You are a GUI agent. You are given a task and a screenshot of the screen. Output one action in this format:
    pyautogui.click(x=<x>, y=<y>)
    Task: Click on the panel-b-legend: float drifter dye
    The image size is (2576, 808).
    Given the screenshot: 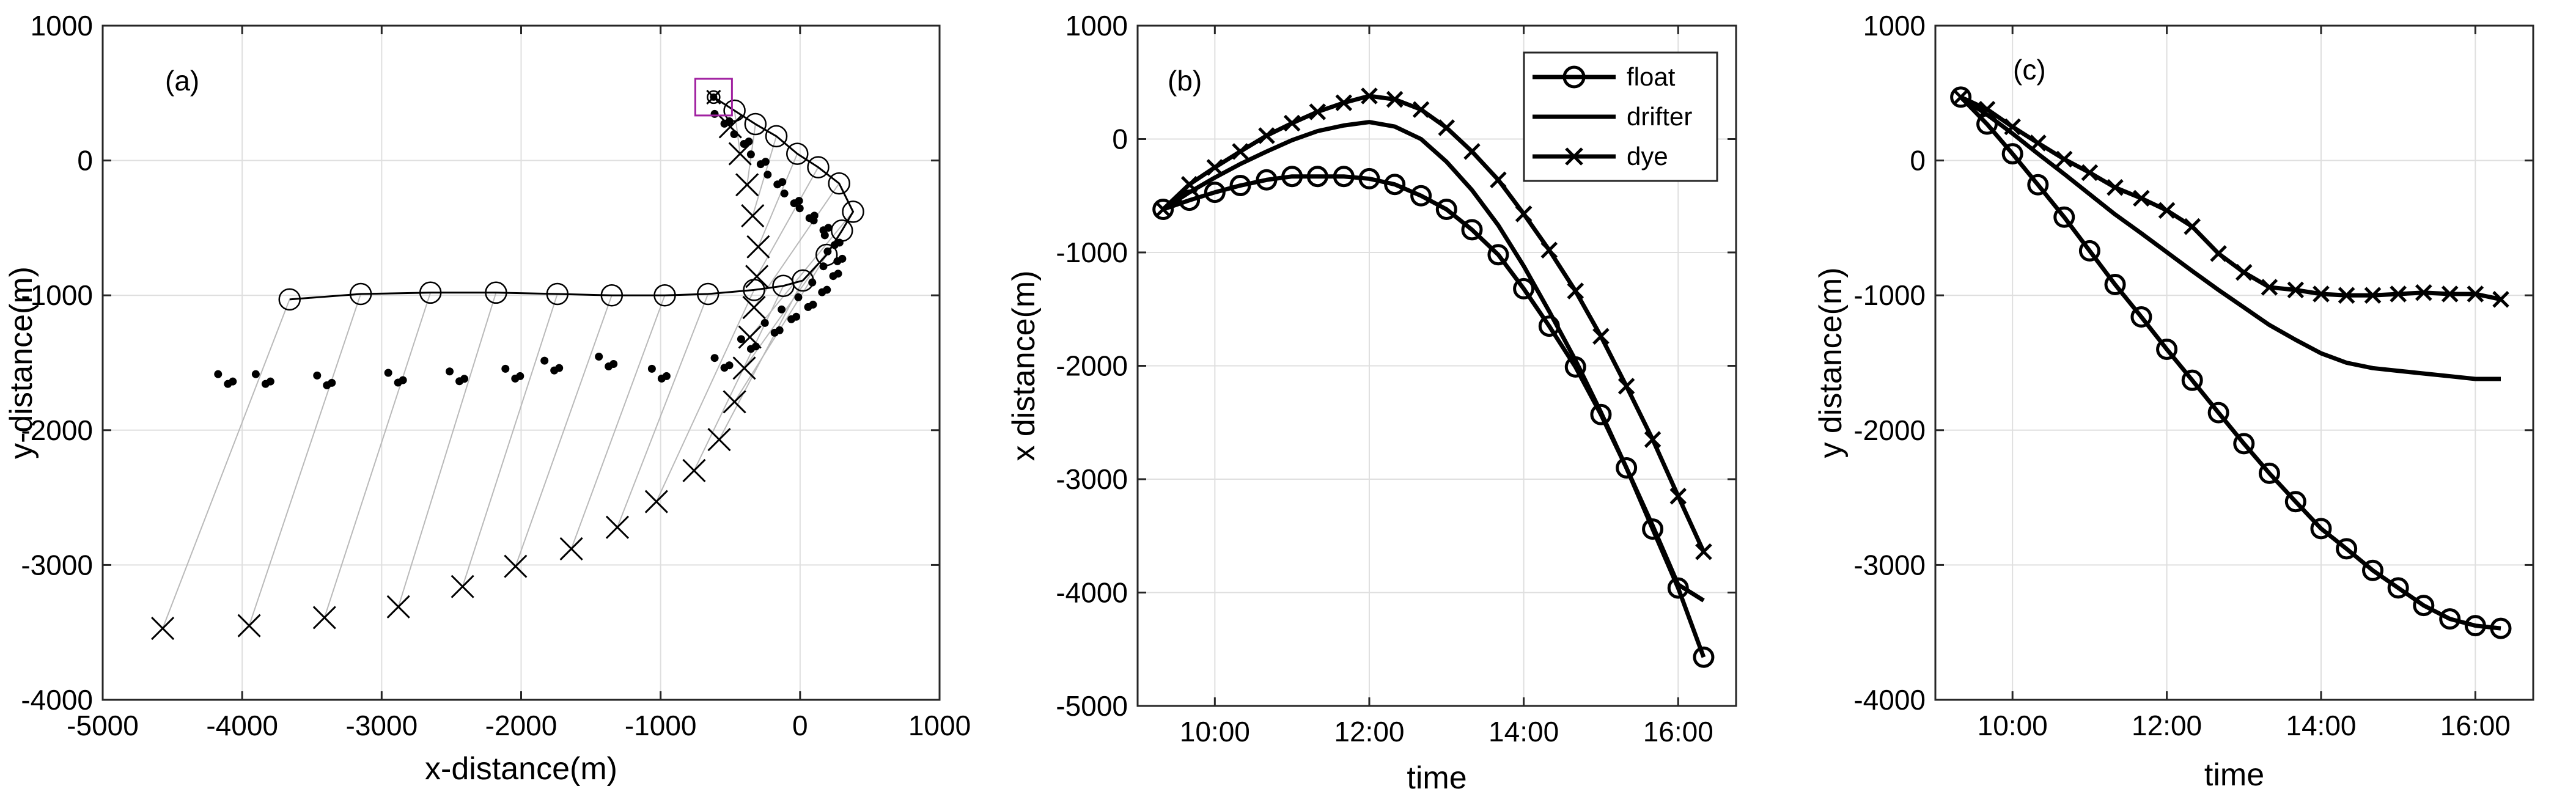 What is the action you would take?
    pyautogui.click(x=1620, y=116)
    